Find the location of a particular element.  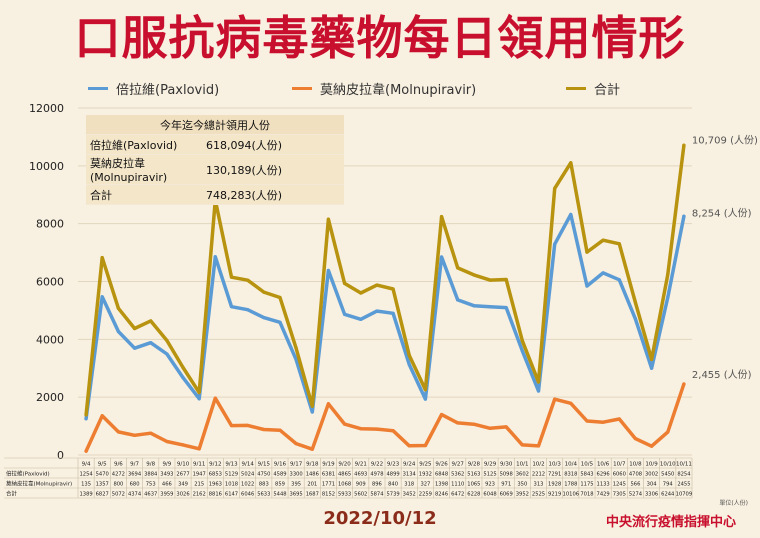

table-cell: 1254 is located at coordinates (86, 475).